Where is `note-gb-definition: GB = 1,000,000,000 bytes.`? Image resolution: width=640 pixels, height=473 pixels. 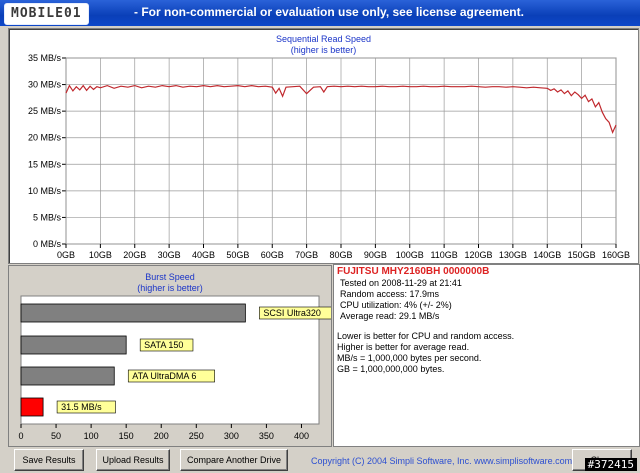 note-gb-definition: GB = 1,000,000,000 bytes. is located at coordinates (391, 369).